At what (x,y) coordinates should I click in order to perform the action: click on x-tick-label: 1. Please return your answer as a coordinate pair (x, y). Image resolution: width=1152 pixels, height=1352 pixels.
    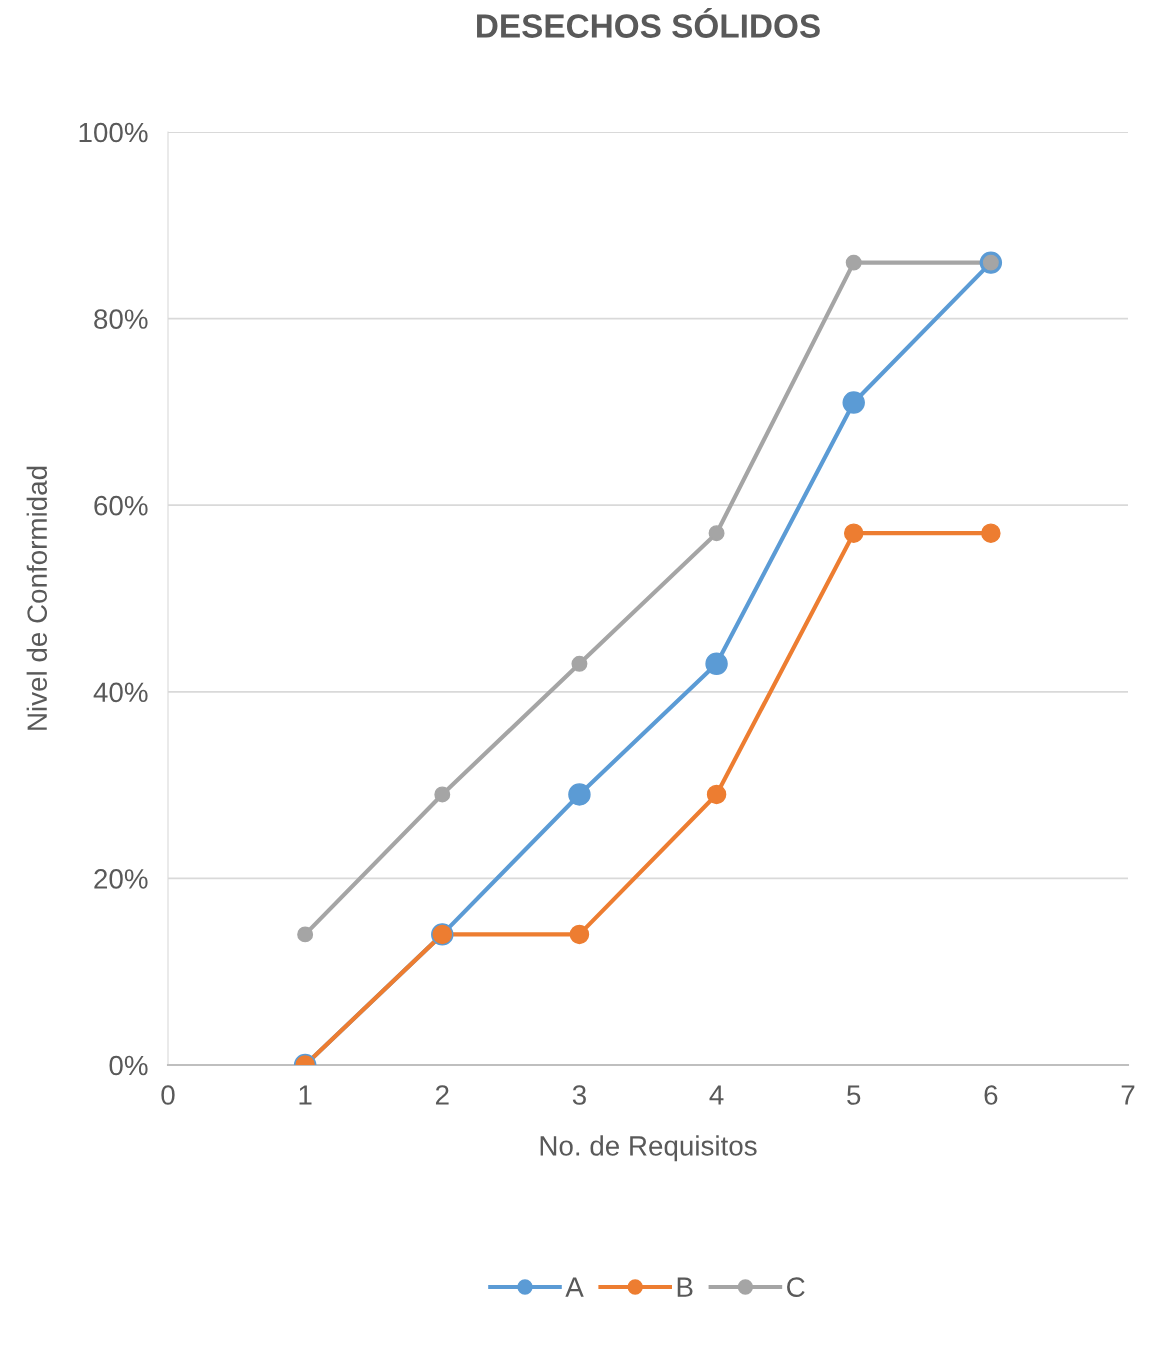
    Looking at the image, I should click on (305, 1095).